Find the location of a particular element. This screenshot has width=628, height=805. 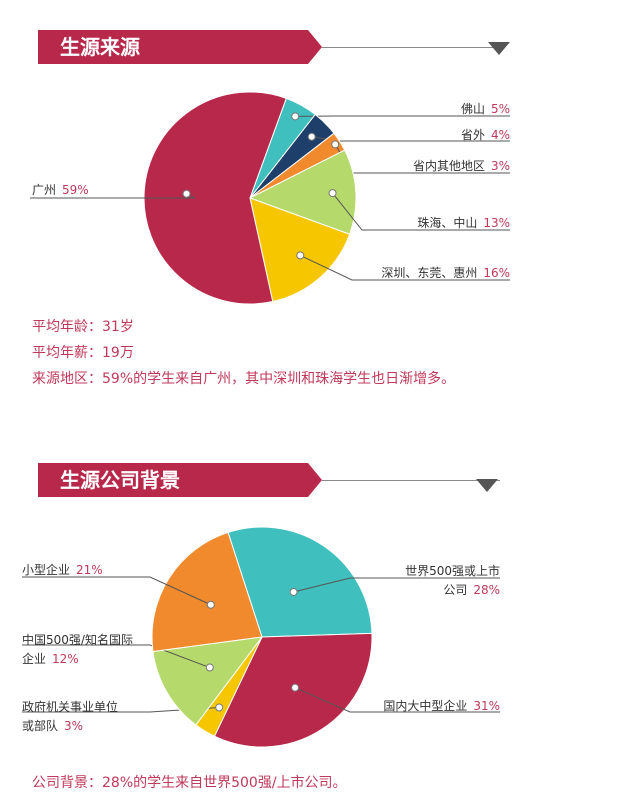

slice-label: 世界500强或上市 is located at coordinates (452, 571).